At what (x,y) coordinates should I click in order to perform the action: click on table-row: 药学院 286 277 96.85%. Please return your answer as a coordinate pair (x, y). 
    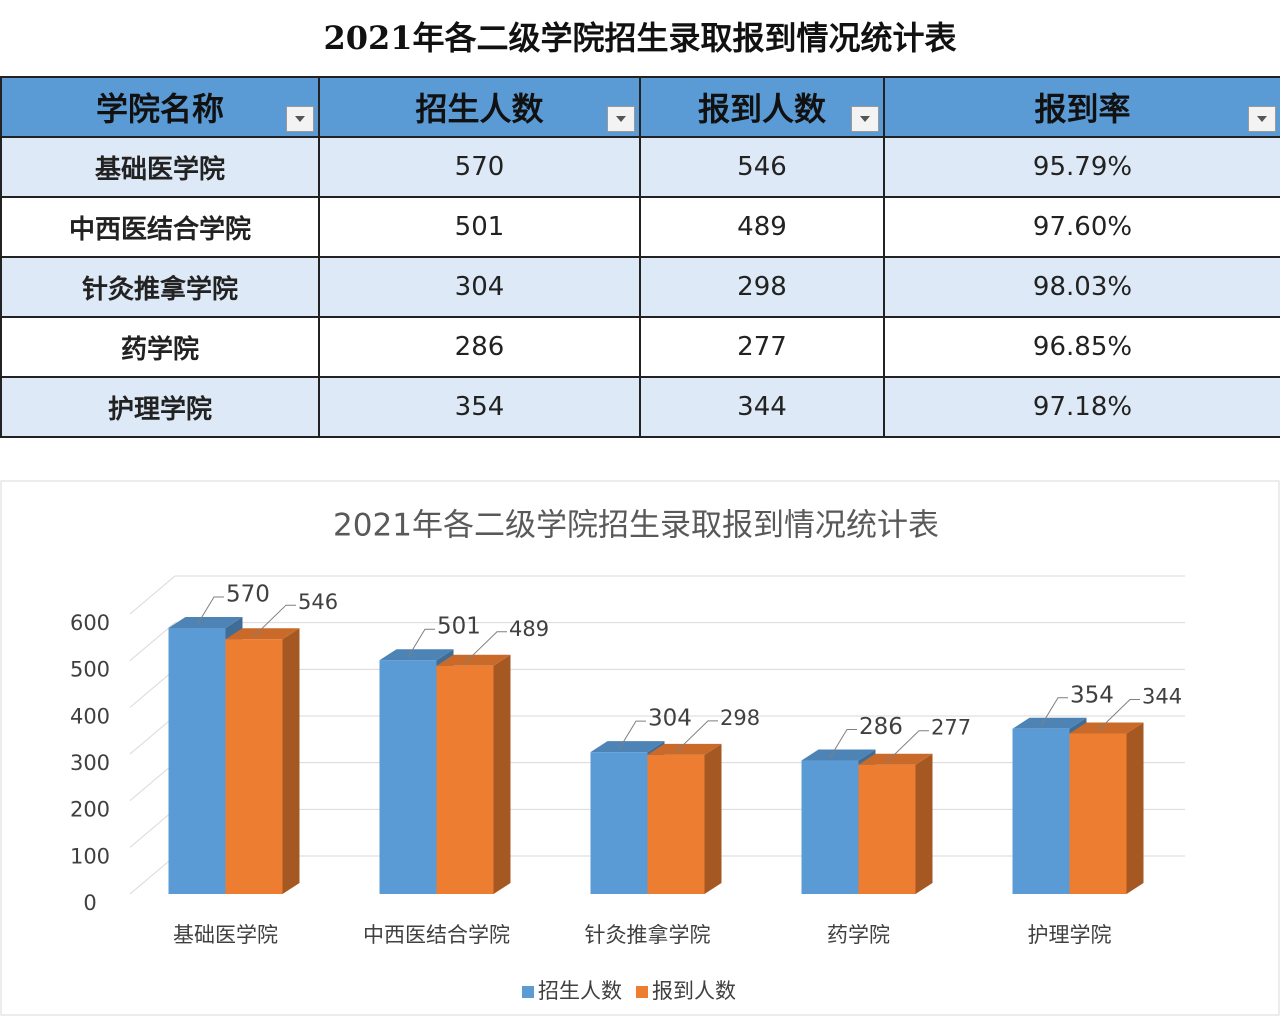
    Looking at the image, I should click on (640, 347).